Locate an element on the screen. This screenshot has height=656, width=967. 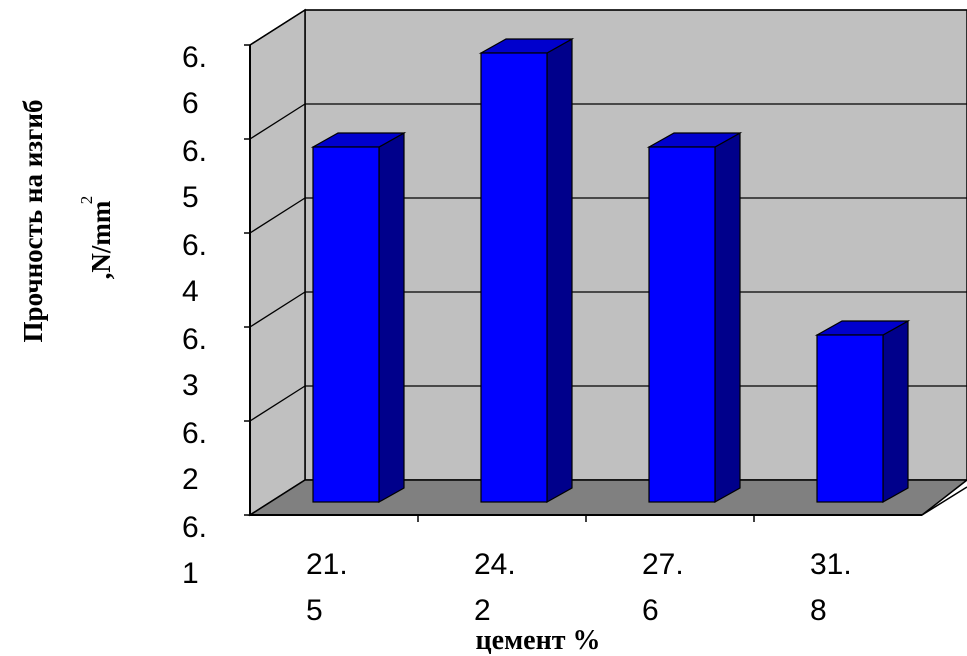
y-tick-label-cont: 3 is located at coordinates (190, 385).